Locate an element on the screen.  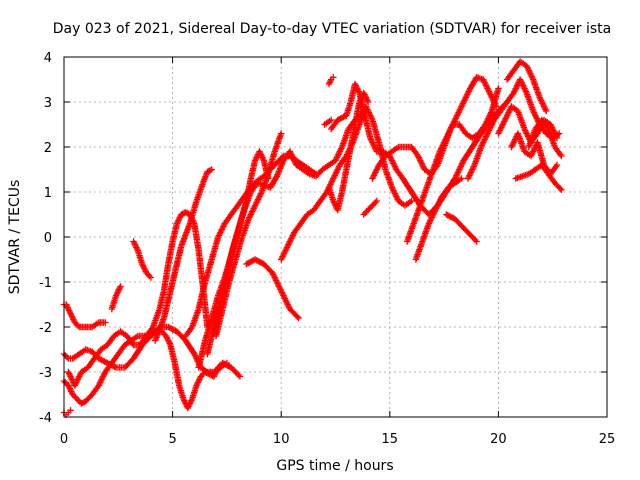
x-axis-title: GPS time / hours is located at coordinates (334, 466).